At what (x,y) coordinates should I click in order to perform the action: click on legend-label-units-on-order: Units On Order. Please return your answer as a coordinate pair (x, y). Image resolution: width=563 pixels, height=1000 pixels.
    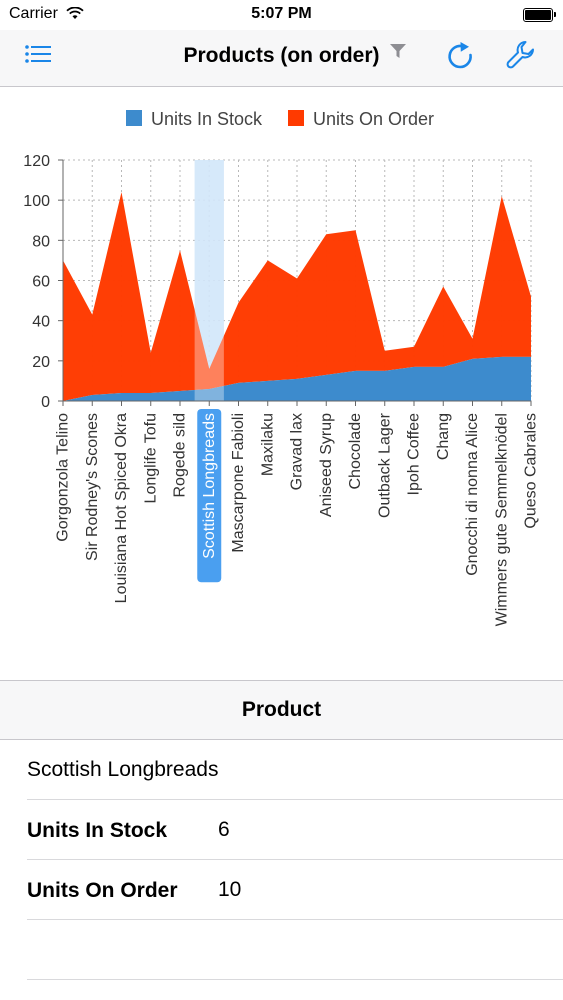
    Looking at the image, I should click on (373, 119).